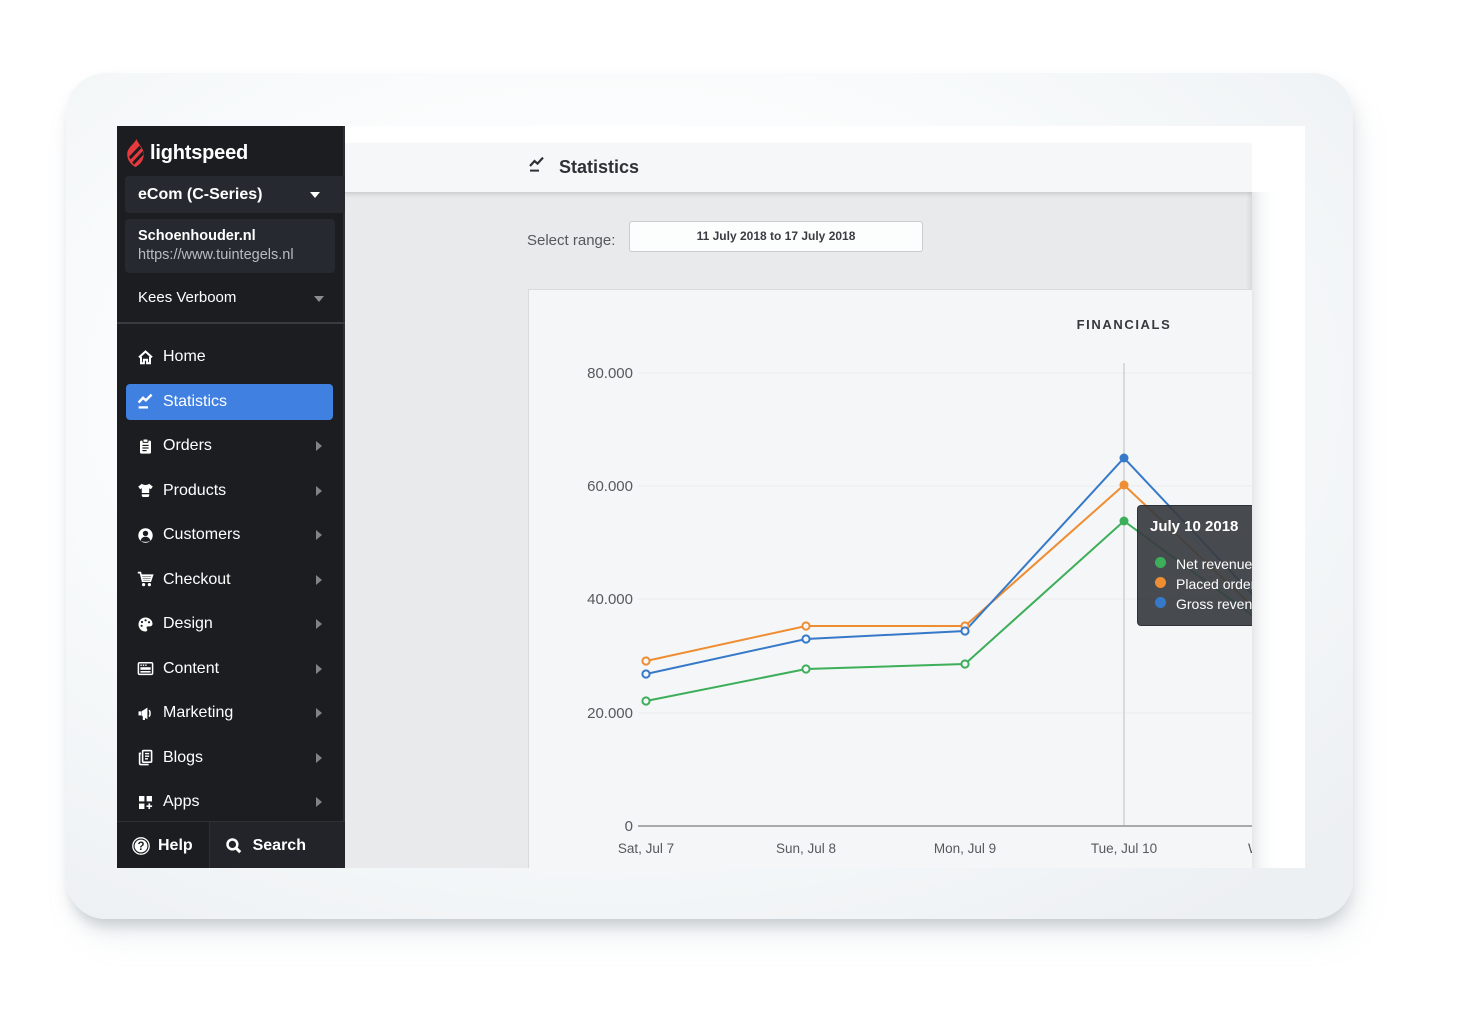 The height and width of the screenshot is (1020, 1460). What do you see at coordinates (610, 599) in the screenshot?
I see `svg-text: 40.000` at bounding box center [610, 599].